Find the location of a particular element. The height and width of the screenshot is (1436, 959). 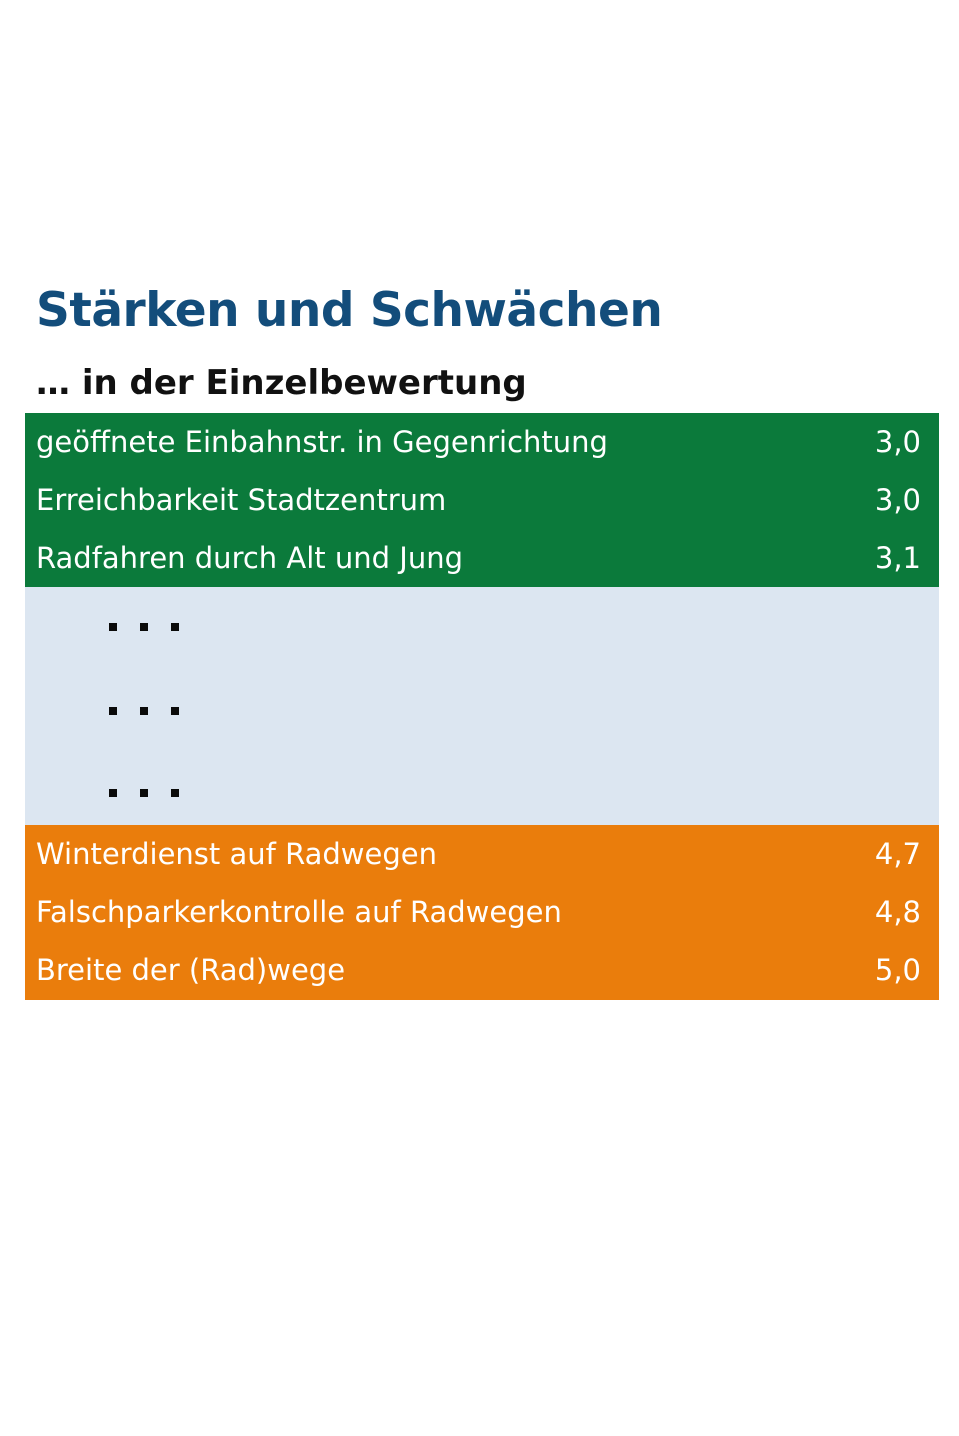

item-label: Breite der (Rad)wege is located at coordinates (191, 970).